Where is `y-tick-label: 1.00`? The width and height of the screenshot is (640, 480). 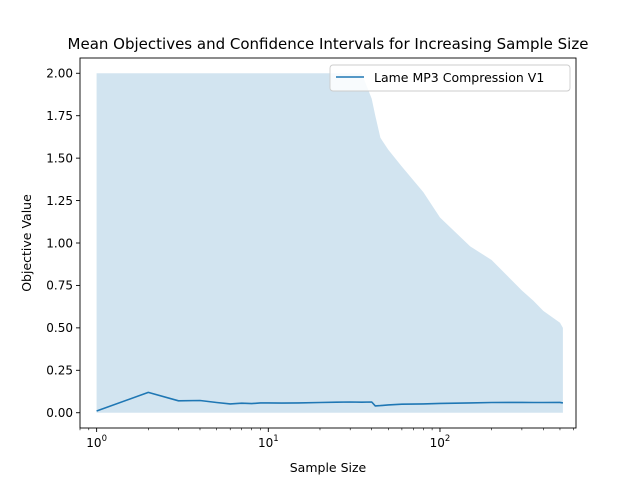 y-tick-label: 1.00 is located at coordinates (59, 243).